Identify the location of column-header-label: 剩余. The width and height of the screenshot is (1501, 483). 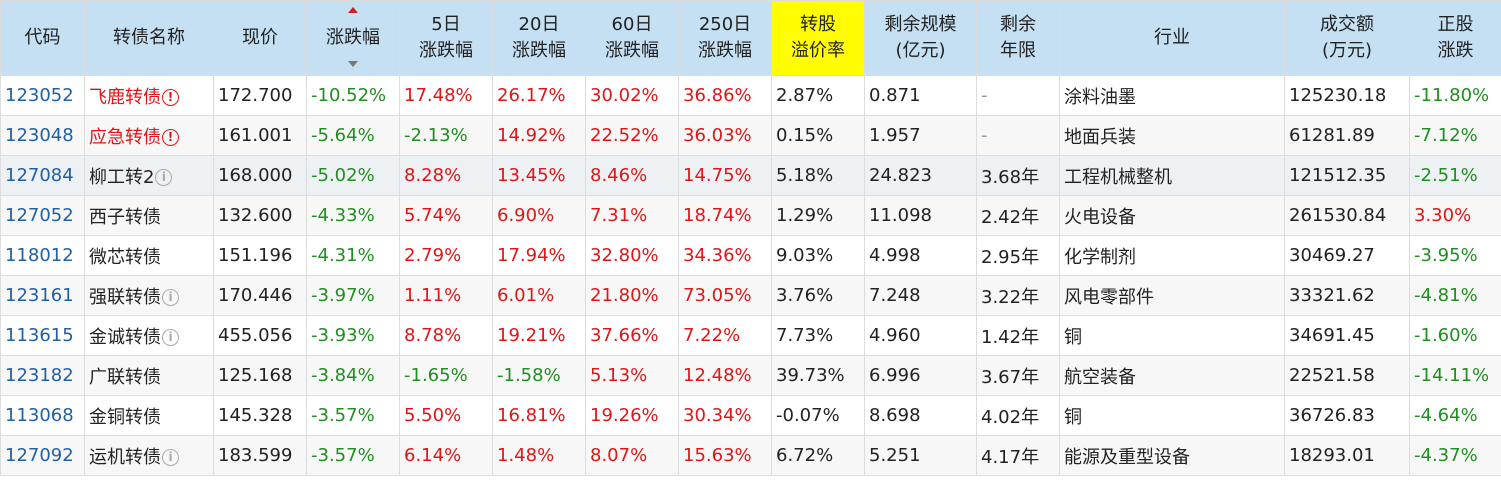
(1018, 24).